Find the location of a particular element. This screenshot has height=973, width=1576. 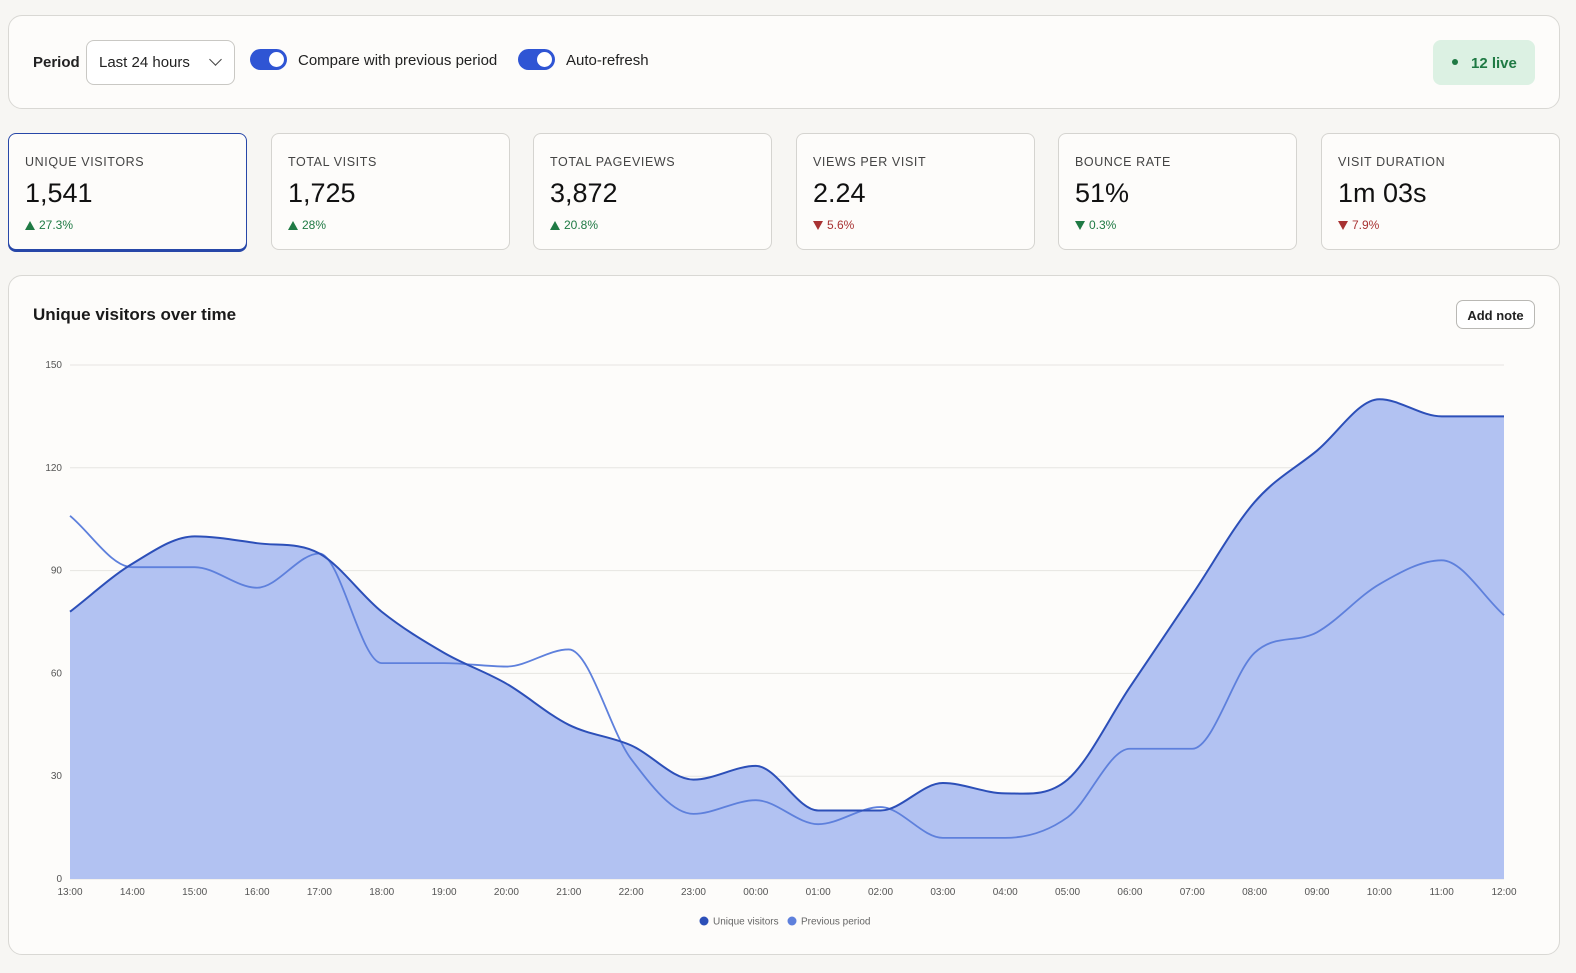

stat-value: 51% is located at coordinates (1102, 193).